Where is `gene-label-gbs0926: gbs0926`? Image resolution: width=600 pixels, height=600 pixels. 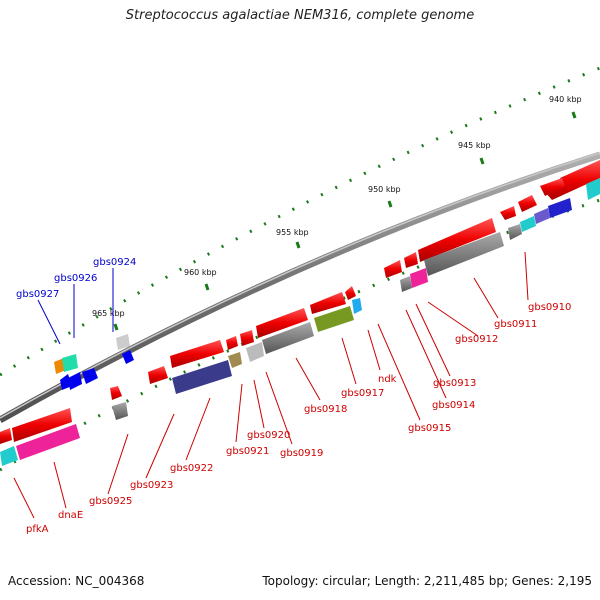 gene-label-gbs0926: gbs0926 is located at coordinates (75, 278).